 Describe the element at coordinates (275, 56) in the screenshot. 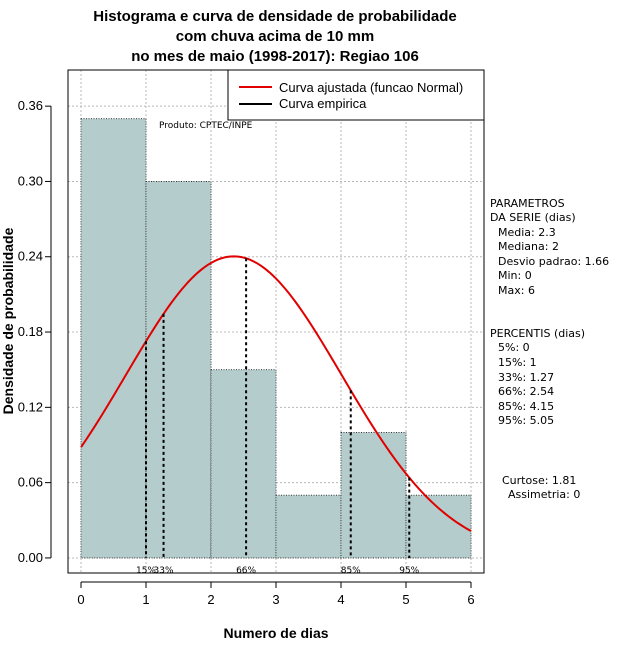

I see `chart-title-line-3: no mes de maio (1998-2017): Regiao 106` at that location.